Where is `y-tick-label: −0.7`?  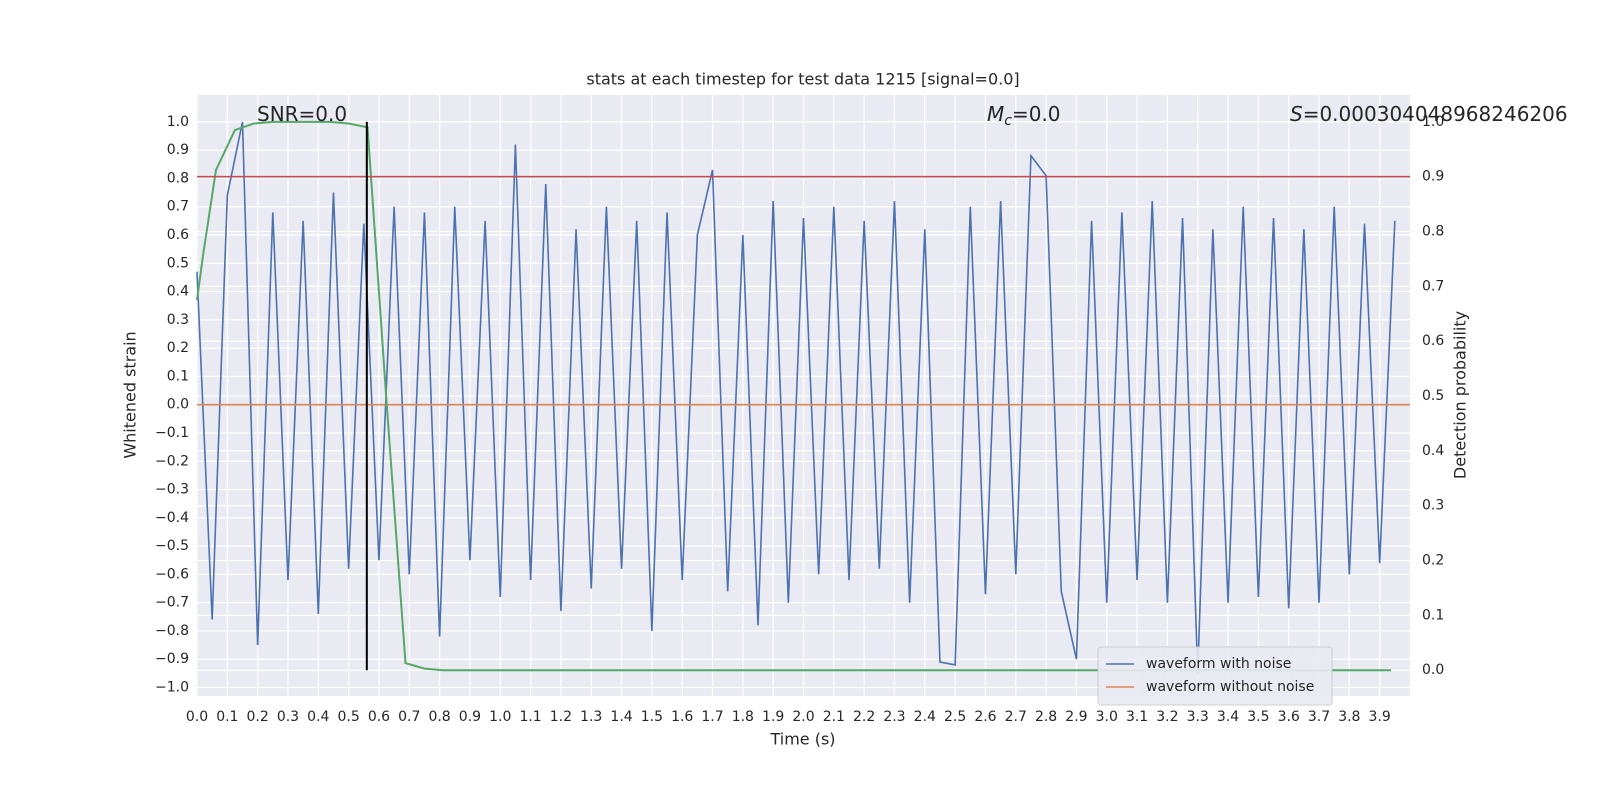 y-tick-label: −0.7 is located at coordinates (172, 603).